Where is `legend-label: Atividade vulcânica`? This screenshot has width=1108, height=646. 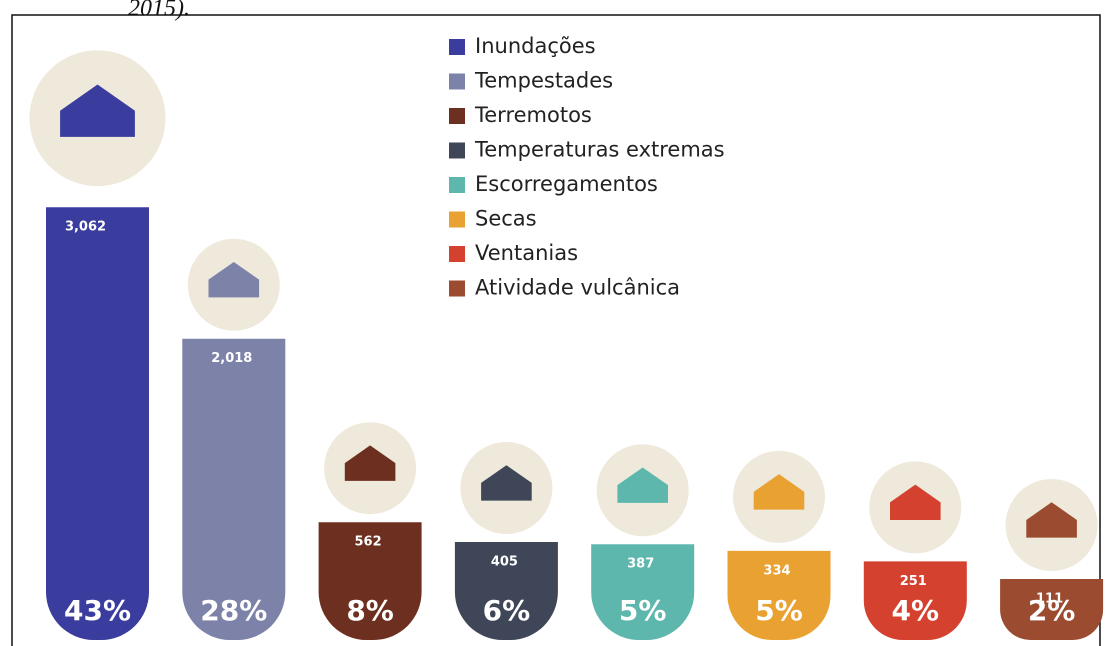
legend-label: Atividade vulcânica is located at coordinates (577, 288).